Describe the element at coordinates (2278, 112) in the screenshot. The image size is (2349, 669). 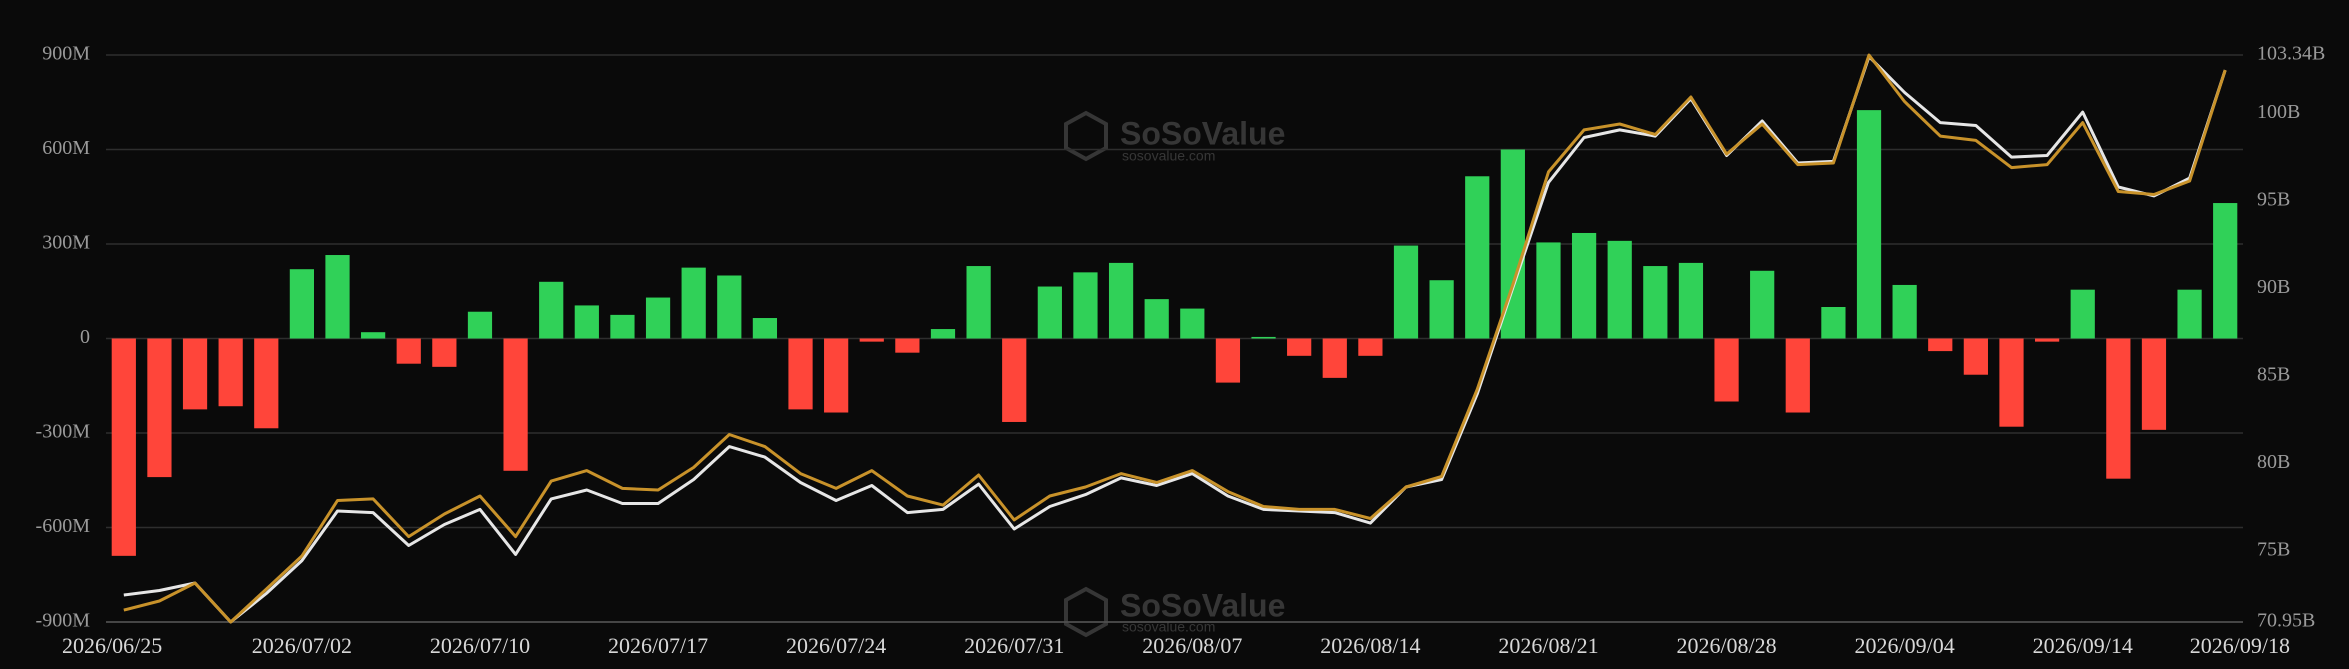
I see `y2-tick-label: 100B` at that location.